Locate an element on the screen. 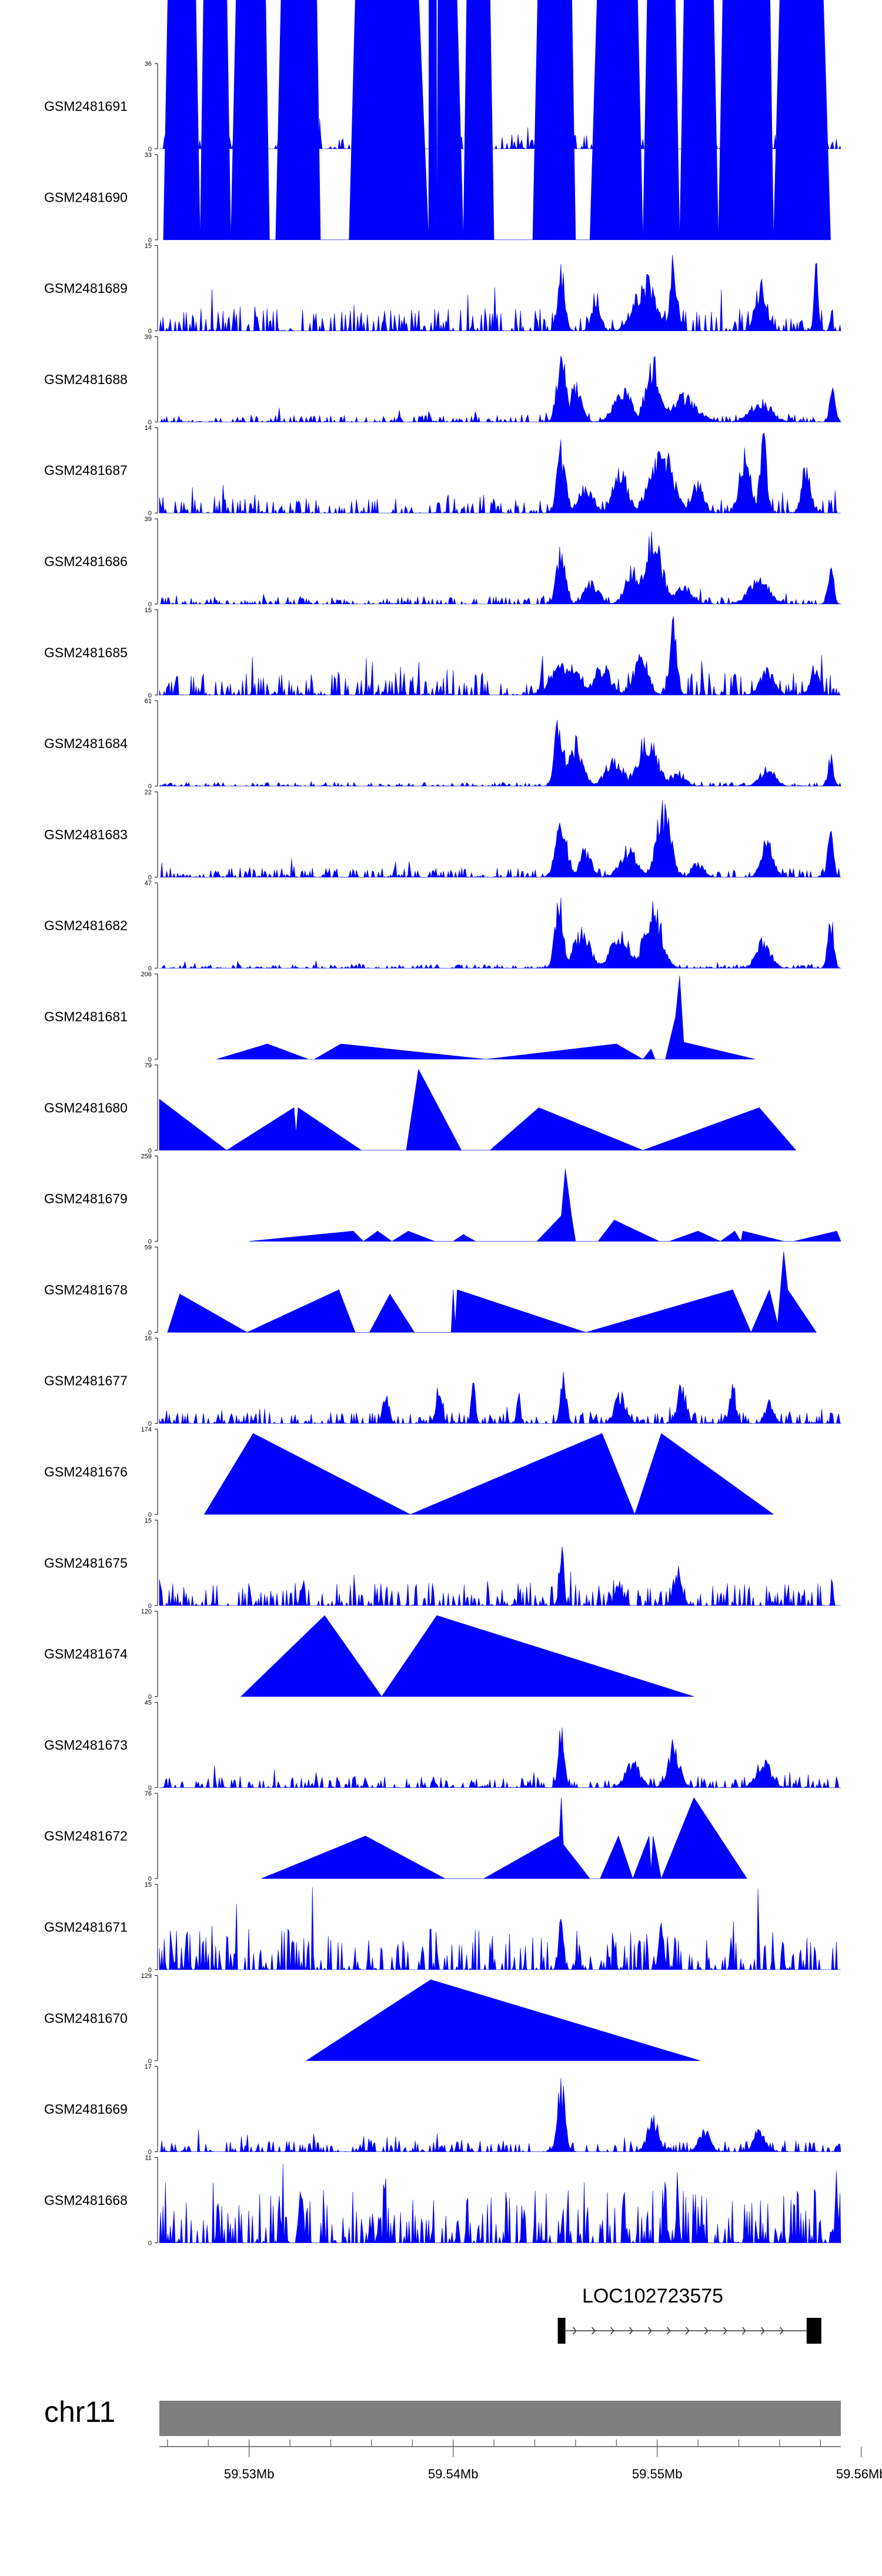 Image resolution: width=882 pixels, height=2576 pixels. y-axis-max-label: 11 is located at coordinates (148, 2157).